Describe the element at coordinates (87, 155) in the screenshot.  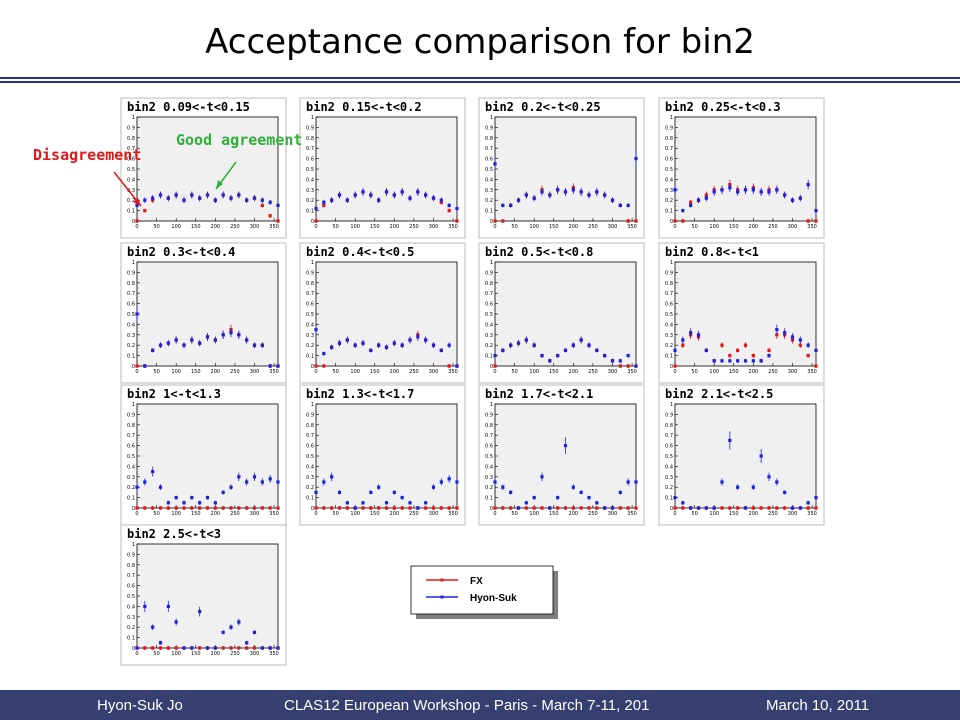
I see `disagreement-annotation: Disagreement` at that location.